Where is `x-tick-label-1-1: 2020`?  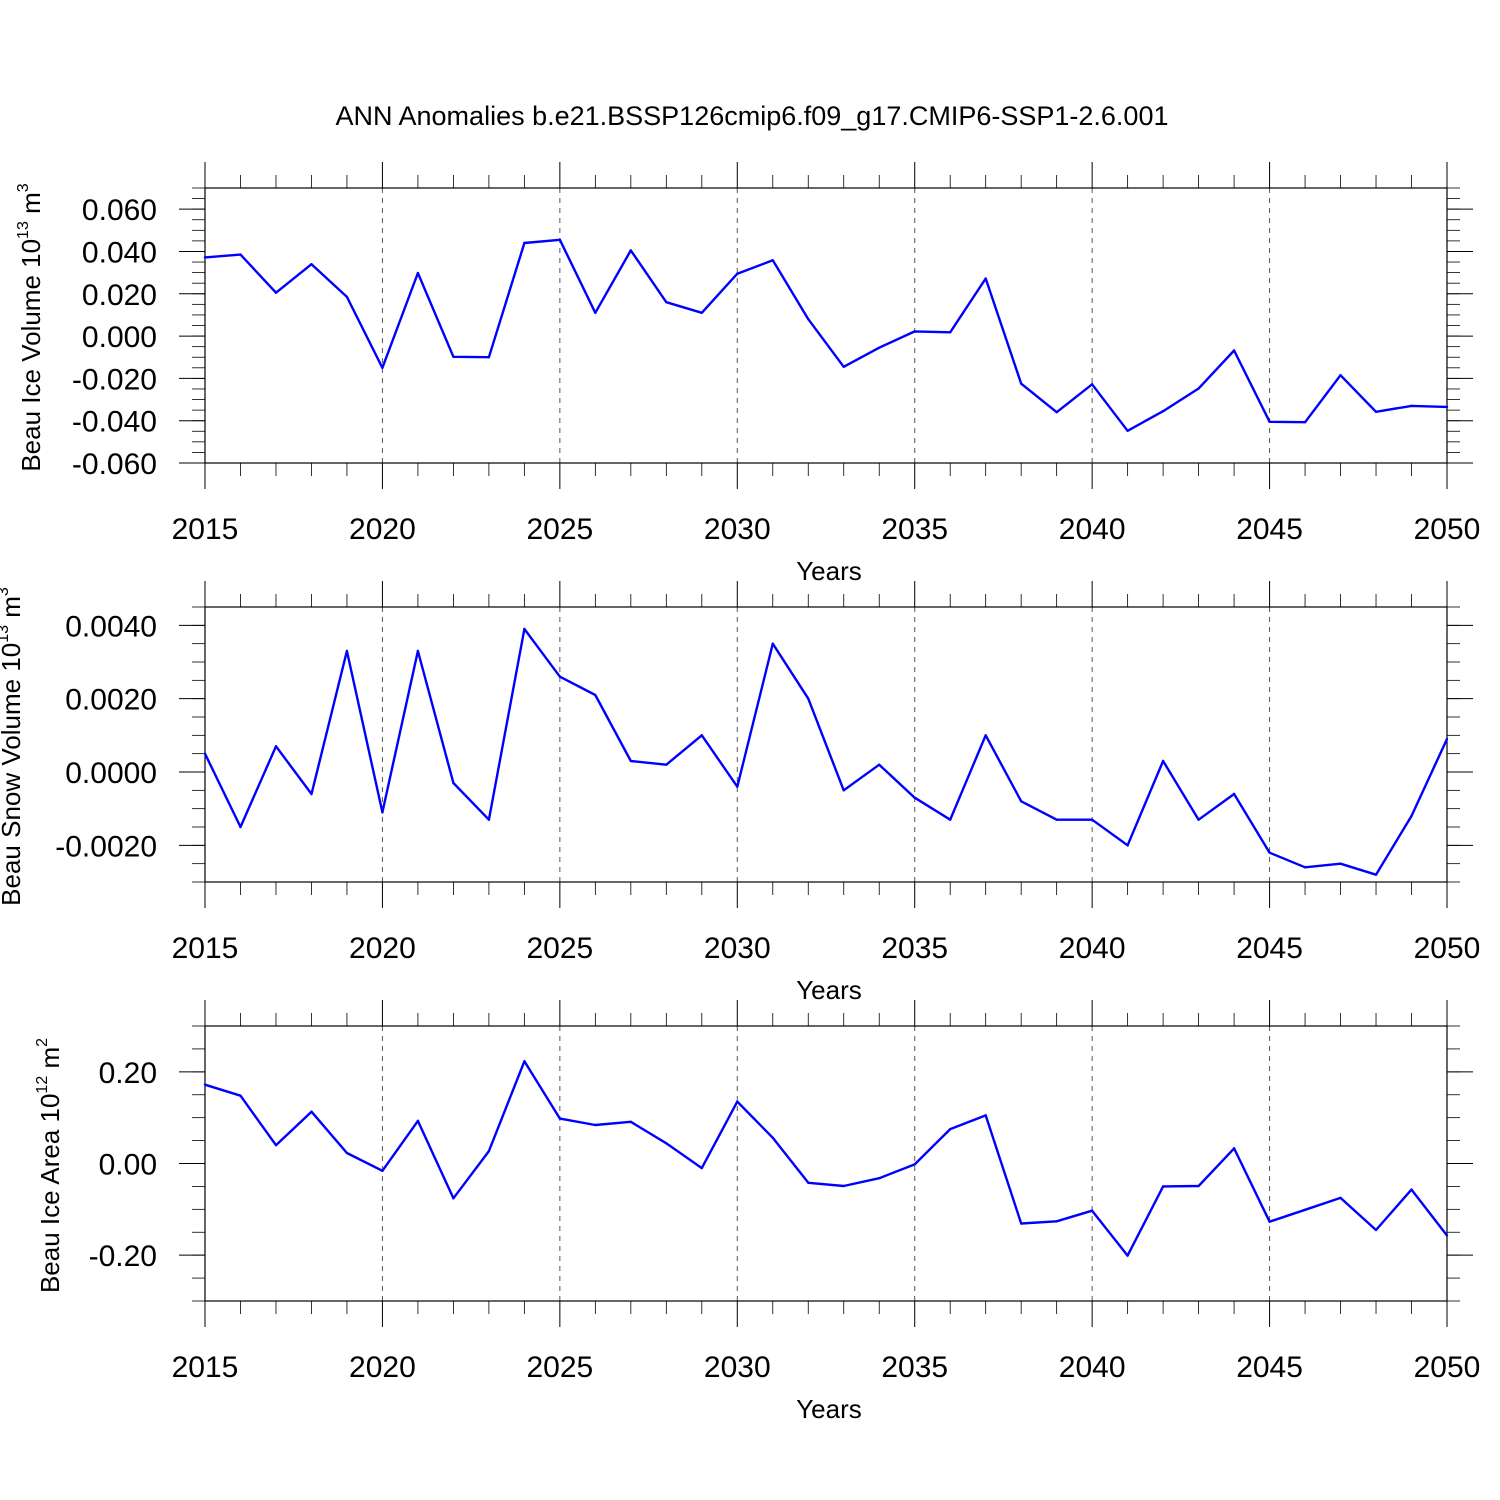 x-tick-label-1-1: 2020 is located at coordinates (382, 948).